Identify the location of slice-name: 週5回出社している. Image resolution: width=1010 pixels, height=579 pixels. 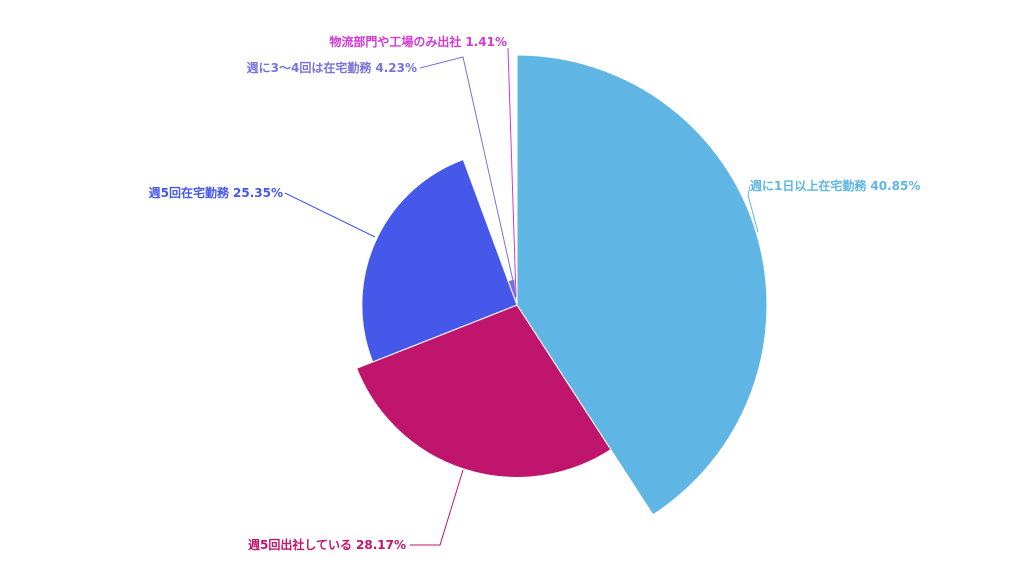
(300, 544).